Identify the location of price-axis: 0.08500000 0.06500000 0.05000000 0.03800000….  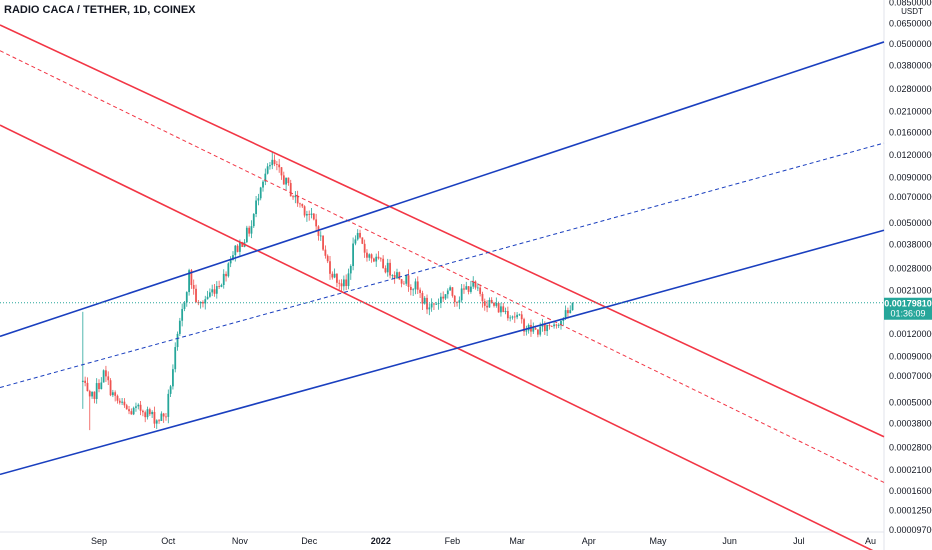
(910, 267).